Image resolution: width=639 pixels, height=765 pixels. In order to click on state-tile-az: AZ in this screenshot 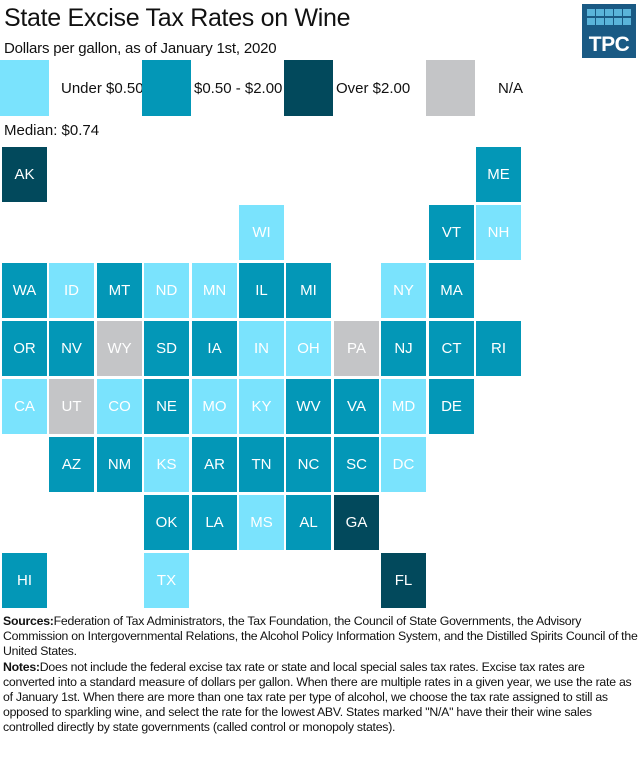, I will do `click(71, 464)`.